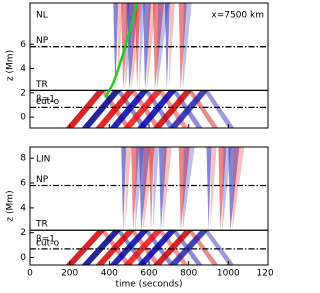  Describe the element at coordinates (148, 285) in the screenshot. I see `axis-label: time (seconds)` at that location.